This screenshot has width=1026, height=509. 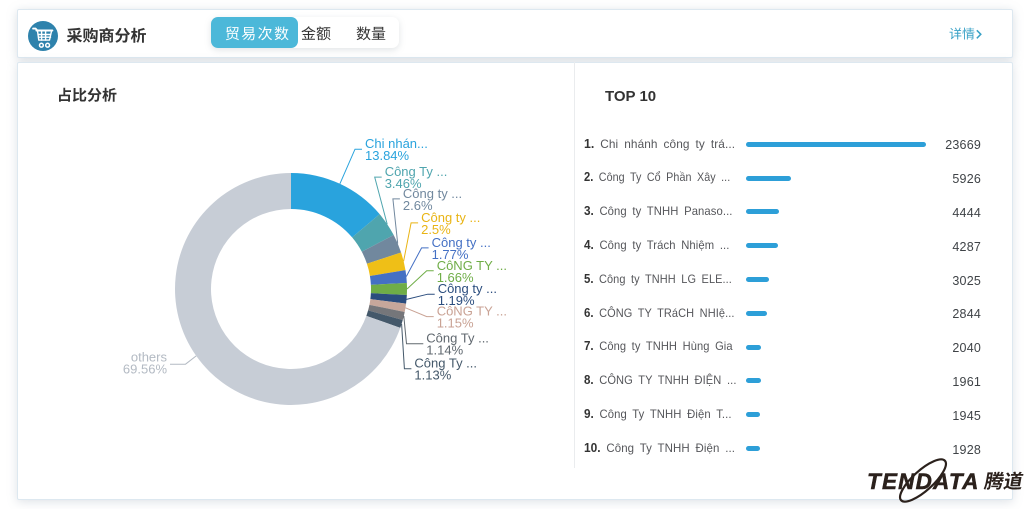 What do you see at coordinates (145, 369) in the screenshot?
I see `svg-text: 69.56%` at bounding box center [145, 369].